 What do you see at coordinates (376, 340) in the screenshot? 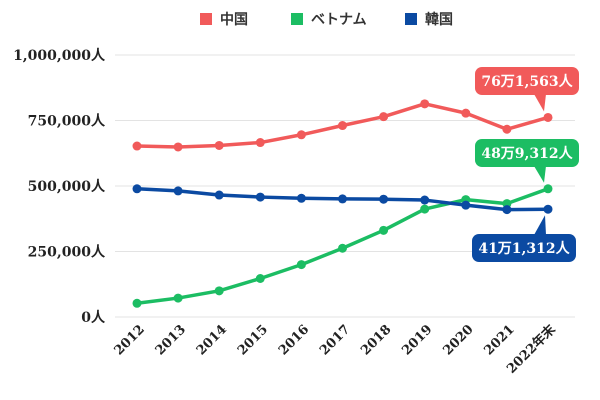
I see `x-tick-label: 2018` at bounding box center [376, 340].